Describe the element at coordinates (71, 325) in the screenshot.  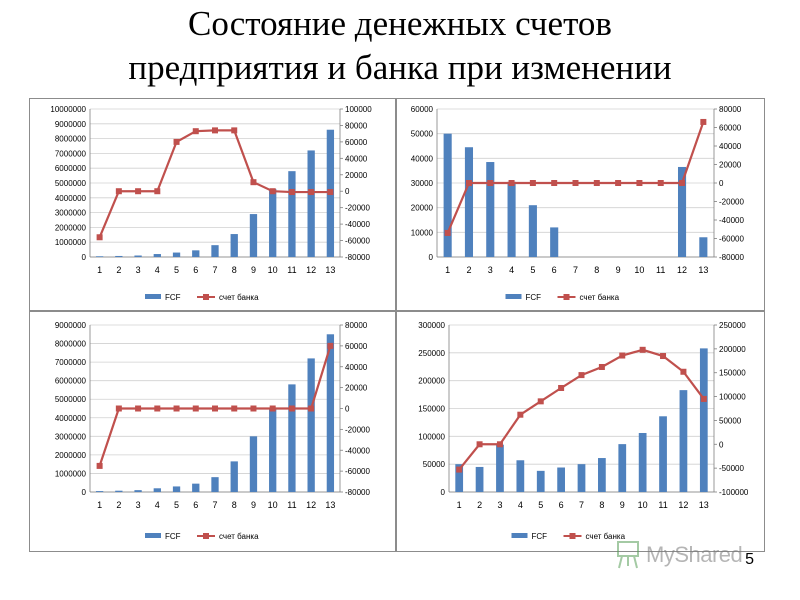
I see `y-left-tick-label: 9000000` at that location.